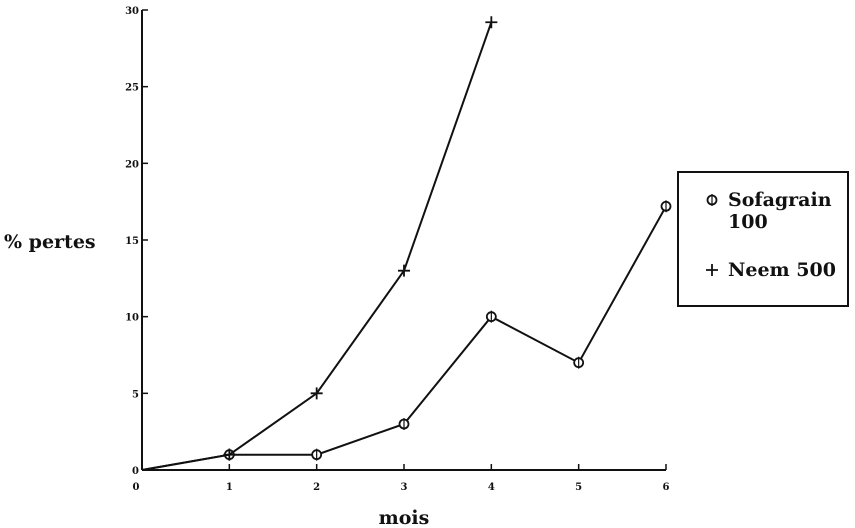 The image size is (855, 528). Describe the element at coordinates (401, 478) in the screenshot. I see `x-ticks: 0 1 2 3 4 5 6` at that location.